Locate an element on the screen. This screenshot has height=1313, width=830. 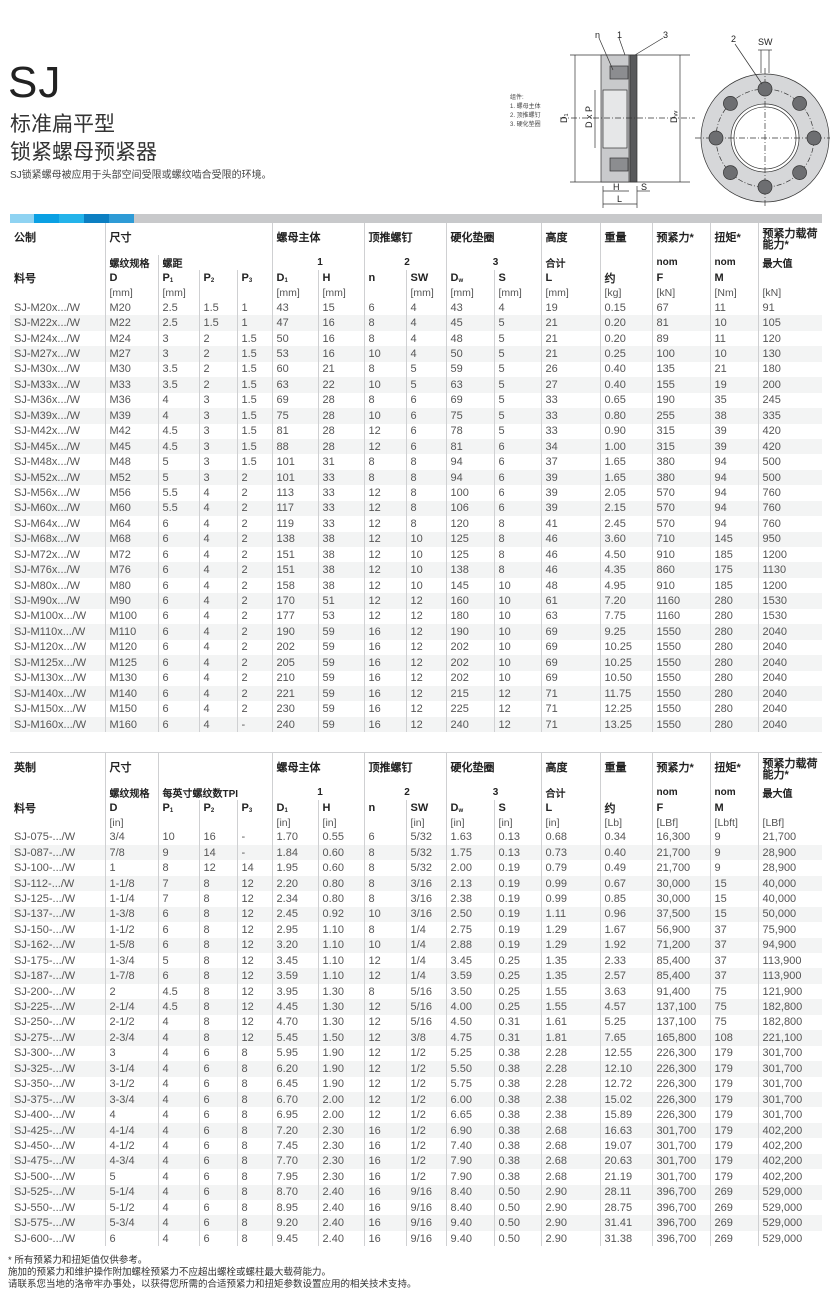
cell-d1: 69 is located at coordinates (294, 400).